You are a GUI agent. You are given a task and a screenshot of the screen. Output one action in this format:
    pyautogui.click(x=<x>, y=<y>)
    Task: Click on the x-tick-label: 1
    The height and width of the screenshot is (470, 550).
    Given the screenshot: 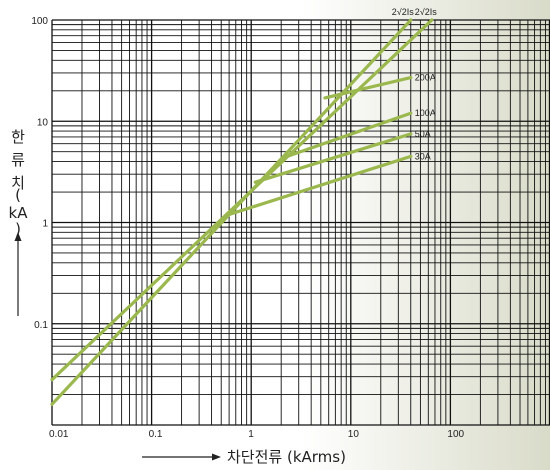 What is the action you would take?
    pyautogui.click(x=251, y=434)
    